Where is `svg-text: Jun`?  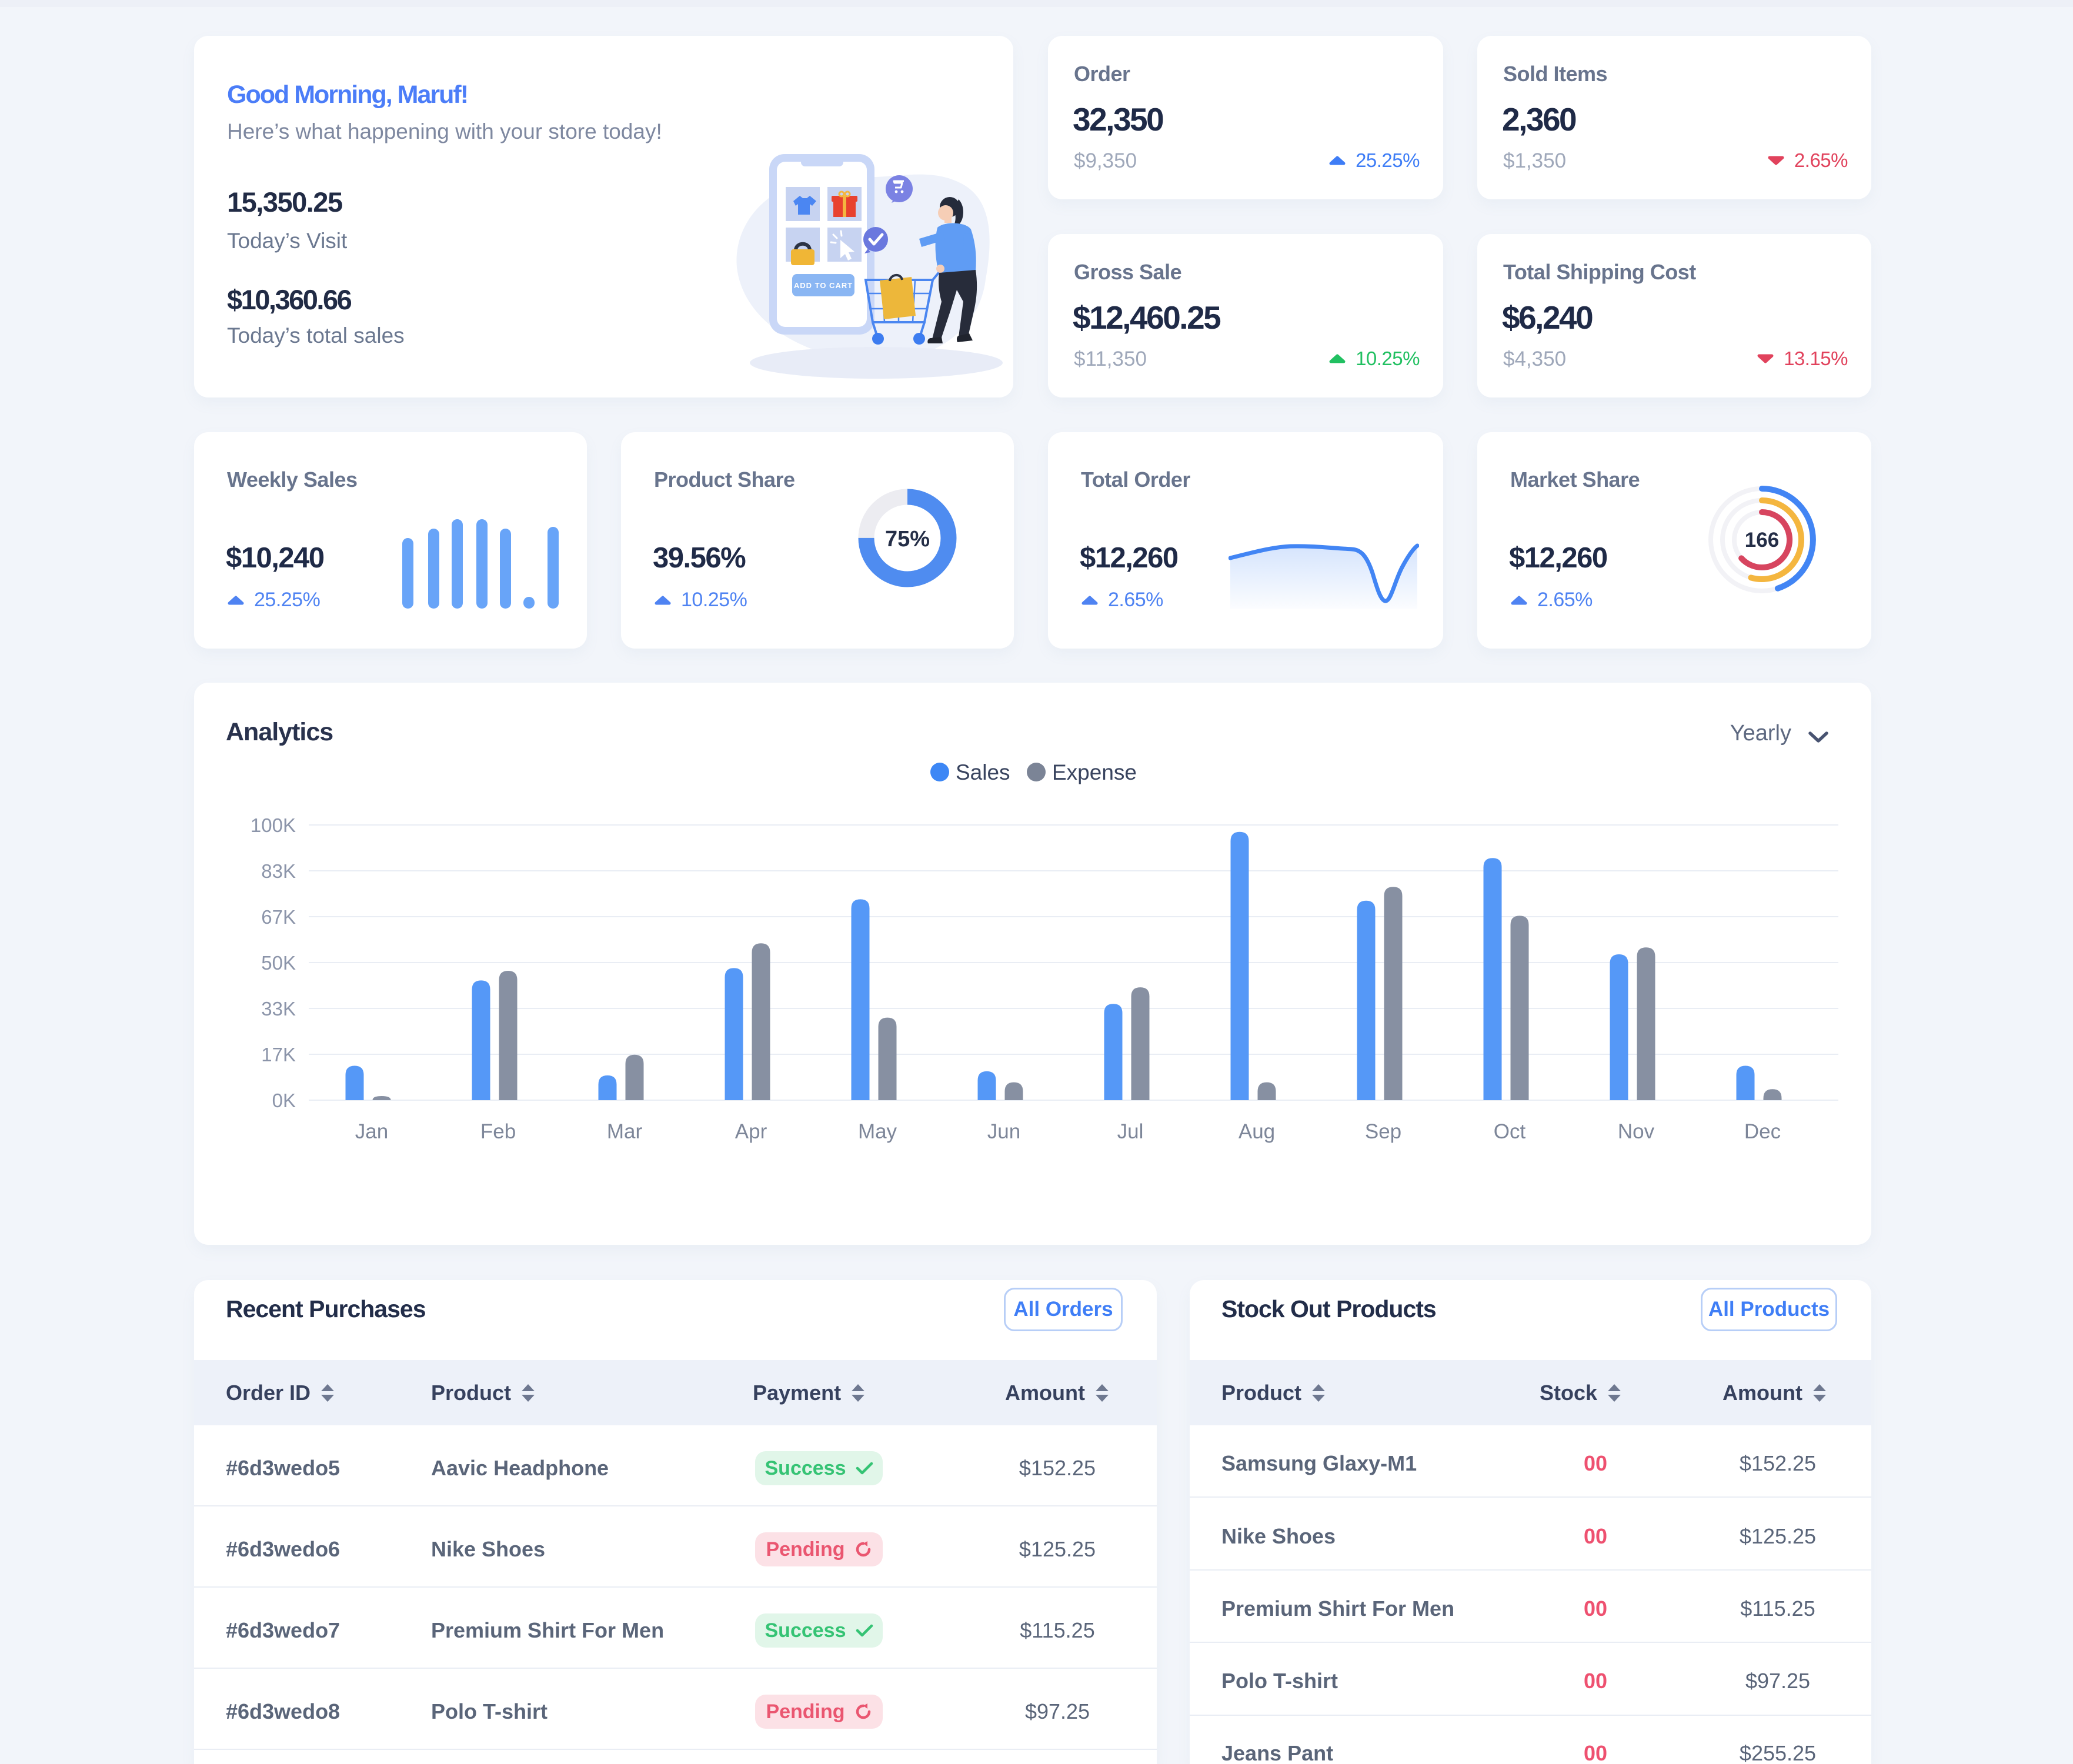 svg-text: Jun is located at coordinates (1003, 1131).